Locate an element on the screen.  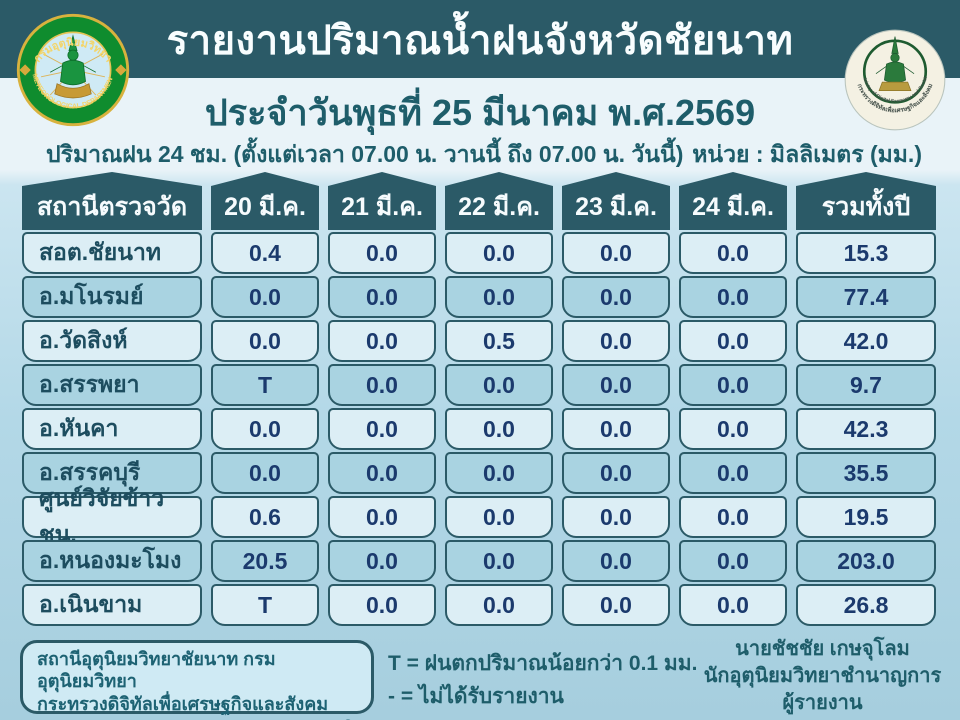
reporter-name: นายชัชชัย เกษจุโลม is located at coordinates (822, 649).